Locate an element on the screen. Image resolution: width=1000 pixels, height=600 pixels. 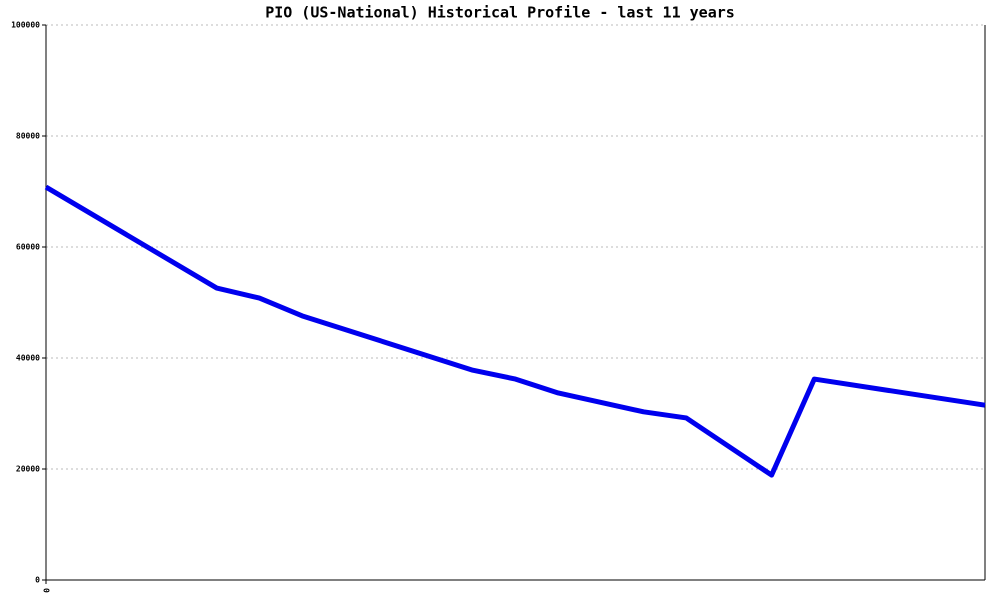
y-tick-label: 40000 is located at coordinates (28, 358).